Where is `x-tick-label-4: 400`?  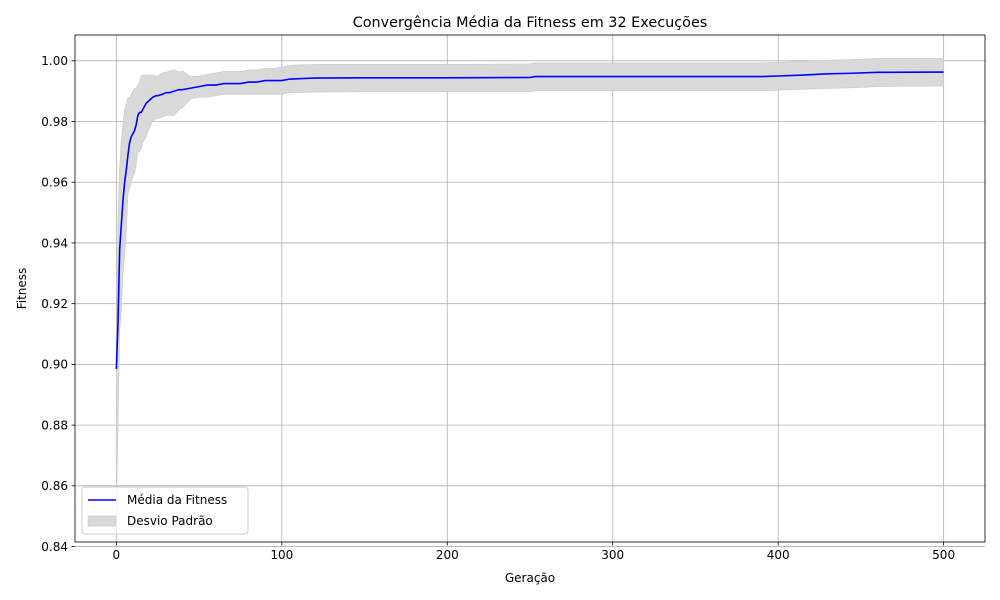 x-tick-label-4: 400 is located at coordinates (778, 555).